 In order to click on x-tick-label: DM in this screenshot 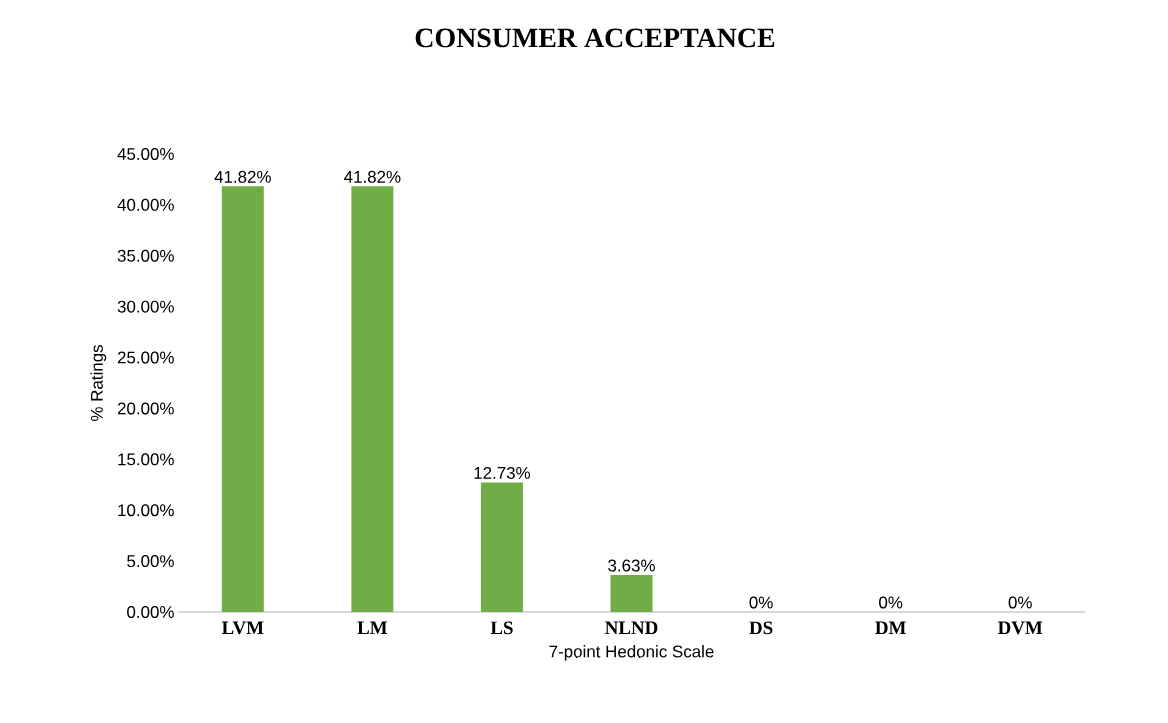, I will do `click(890, 627)`.